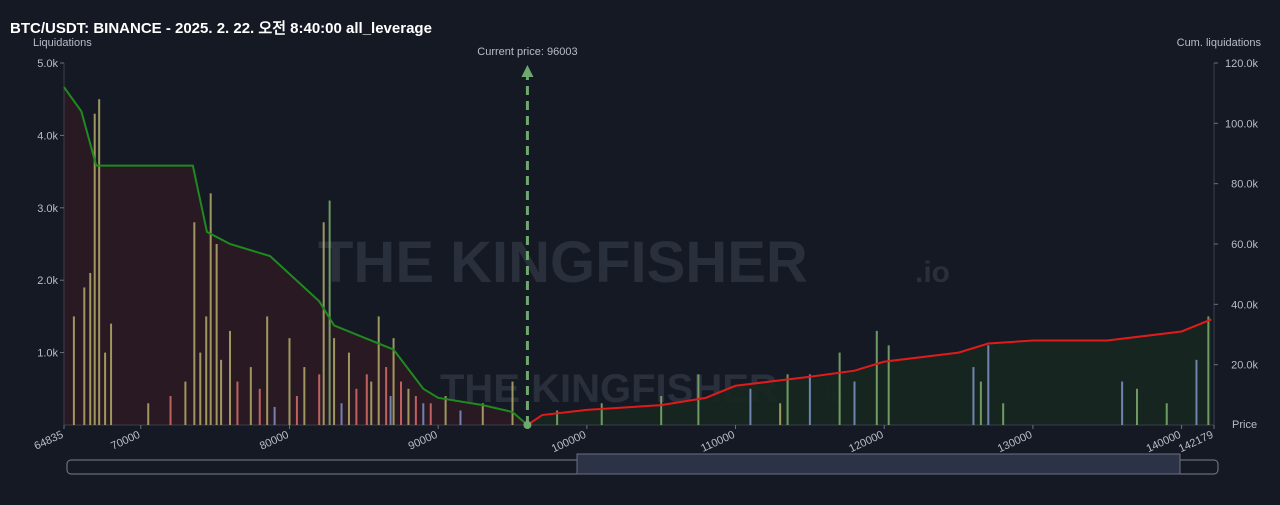  I want to click on cumulative-line, so click(869, 372).